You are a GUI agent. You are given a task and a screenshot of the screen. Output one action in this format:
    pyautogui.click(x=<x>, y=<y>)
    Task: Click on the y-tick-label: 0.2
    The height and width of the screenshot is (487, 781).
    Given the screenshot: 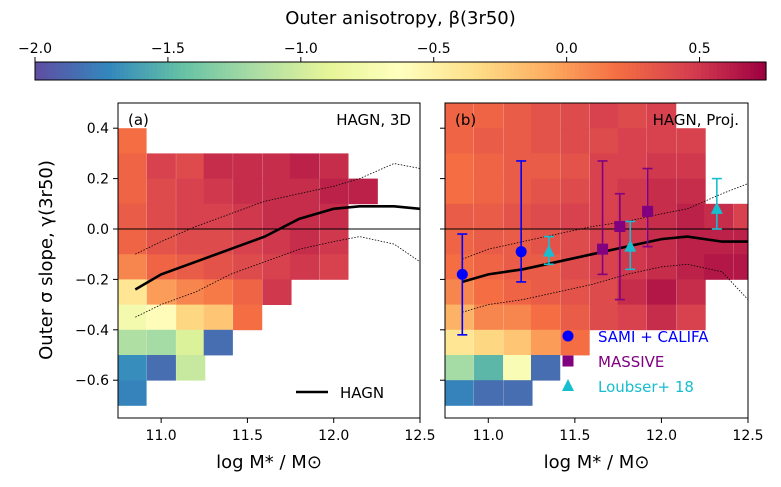 What is the action you would take?
    pyautogui.click(x=98, y=180)
    